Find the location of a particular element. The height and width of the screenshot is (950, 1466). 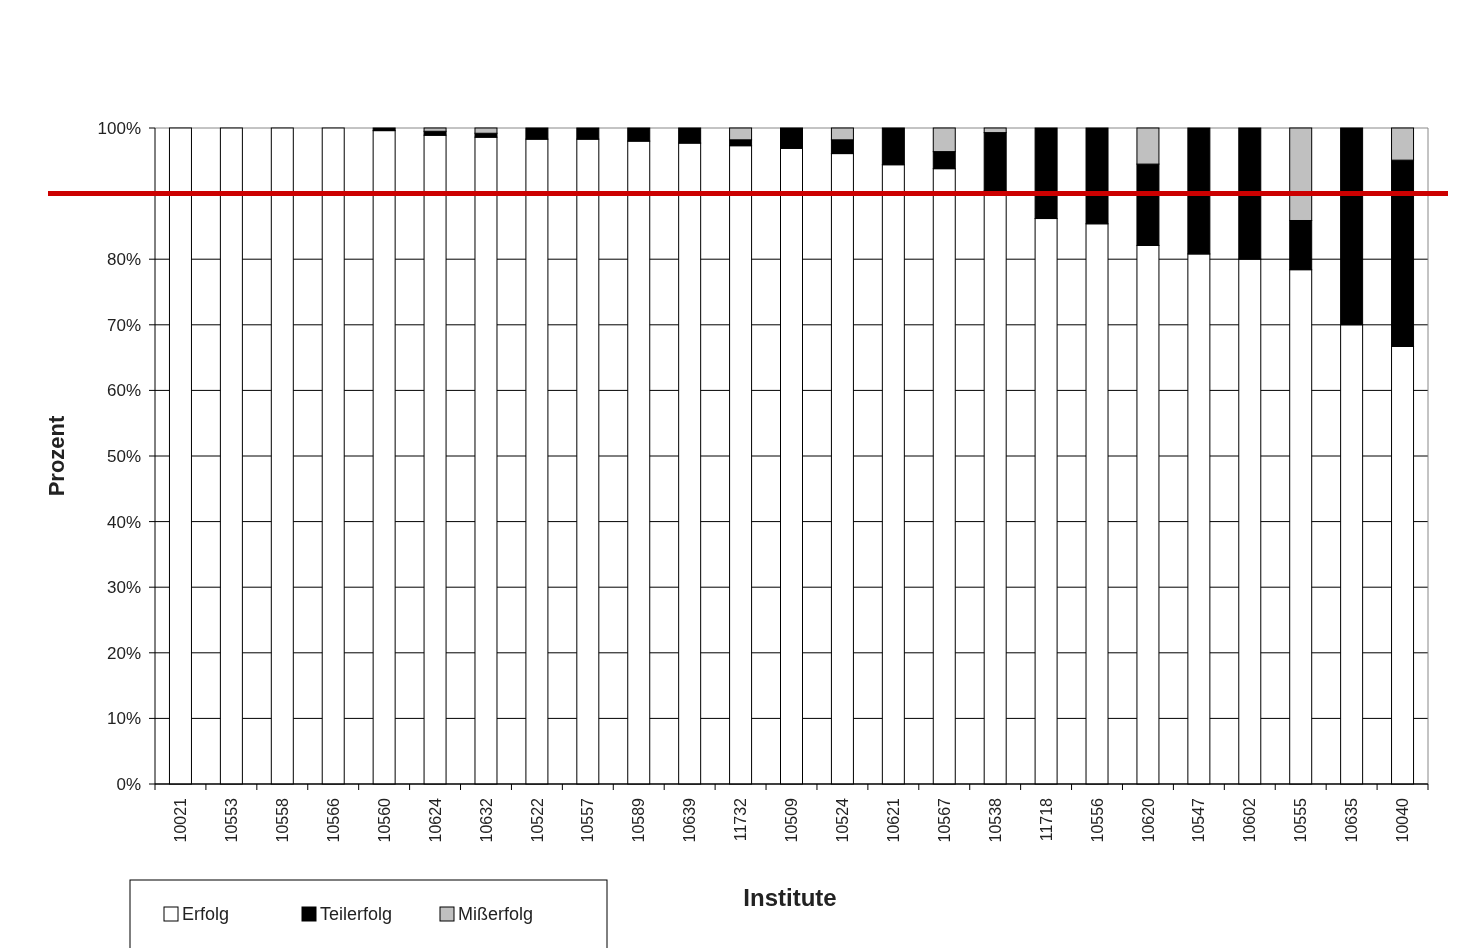

x-tick-label: 10557 is located at coordinates (588, 820).